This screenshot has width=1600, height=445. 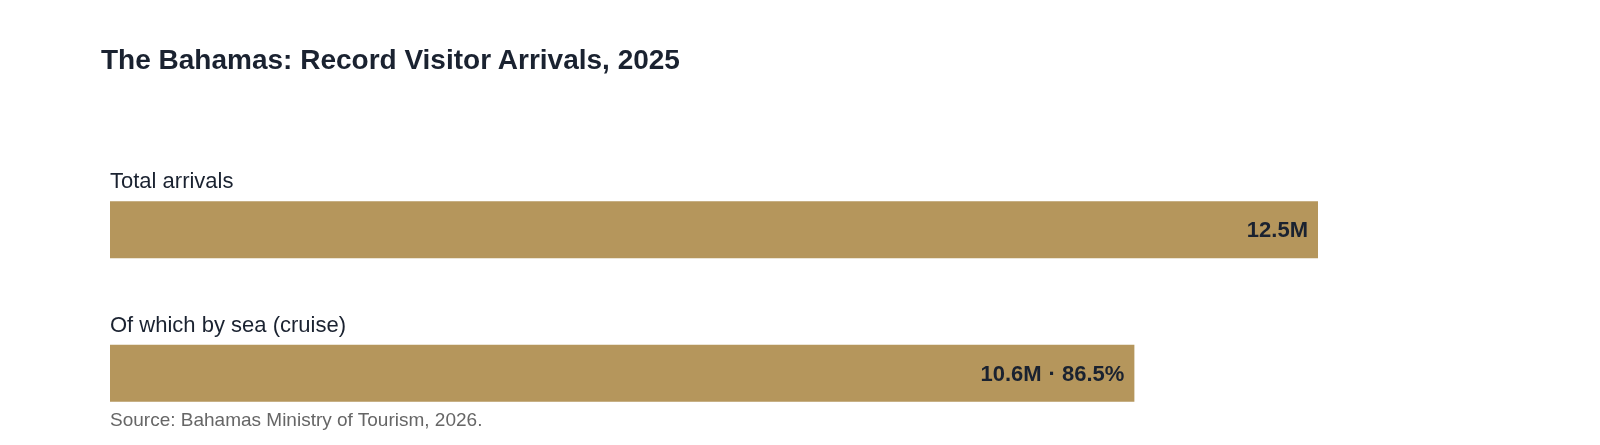 What do you see at coordinates (228, 324) in the screenshot?
I see `y-tick-label: Of which by sea (cruise)` at bounding box center [228, 324].